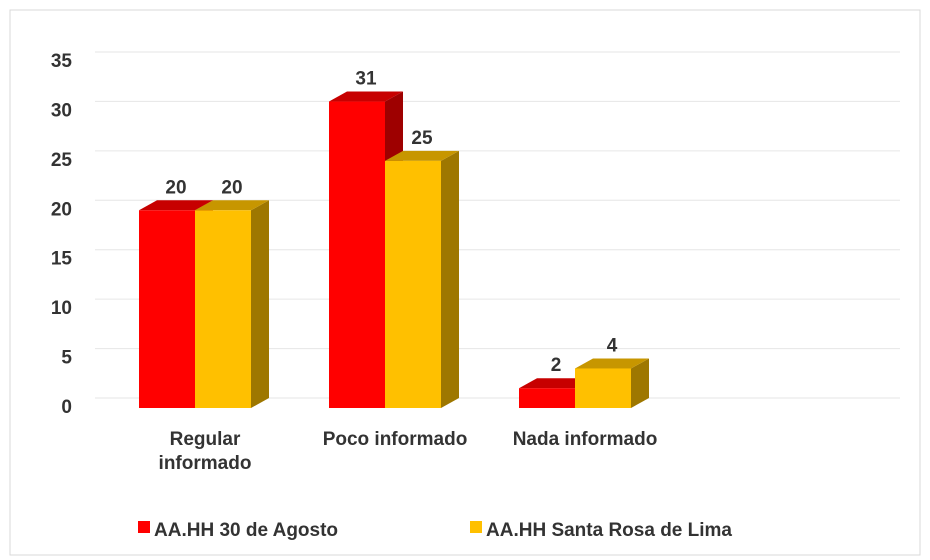  Describe the element at coordinates (366, 79) in the screenshot. I see `data-label: 31` at that location.